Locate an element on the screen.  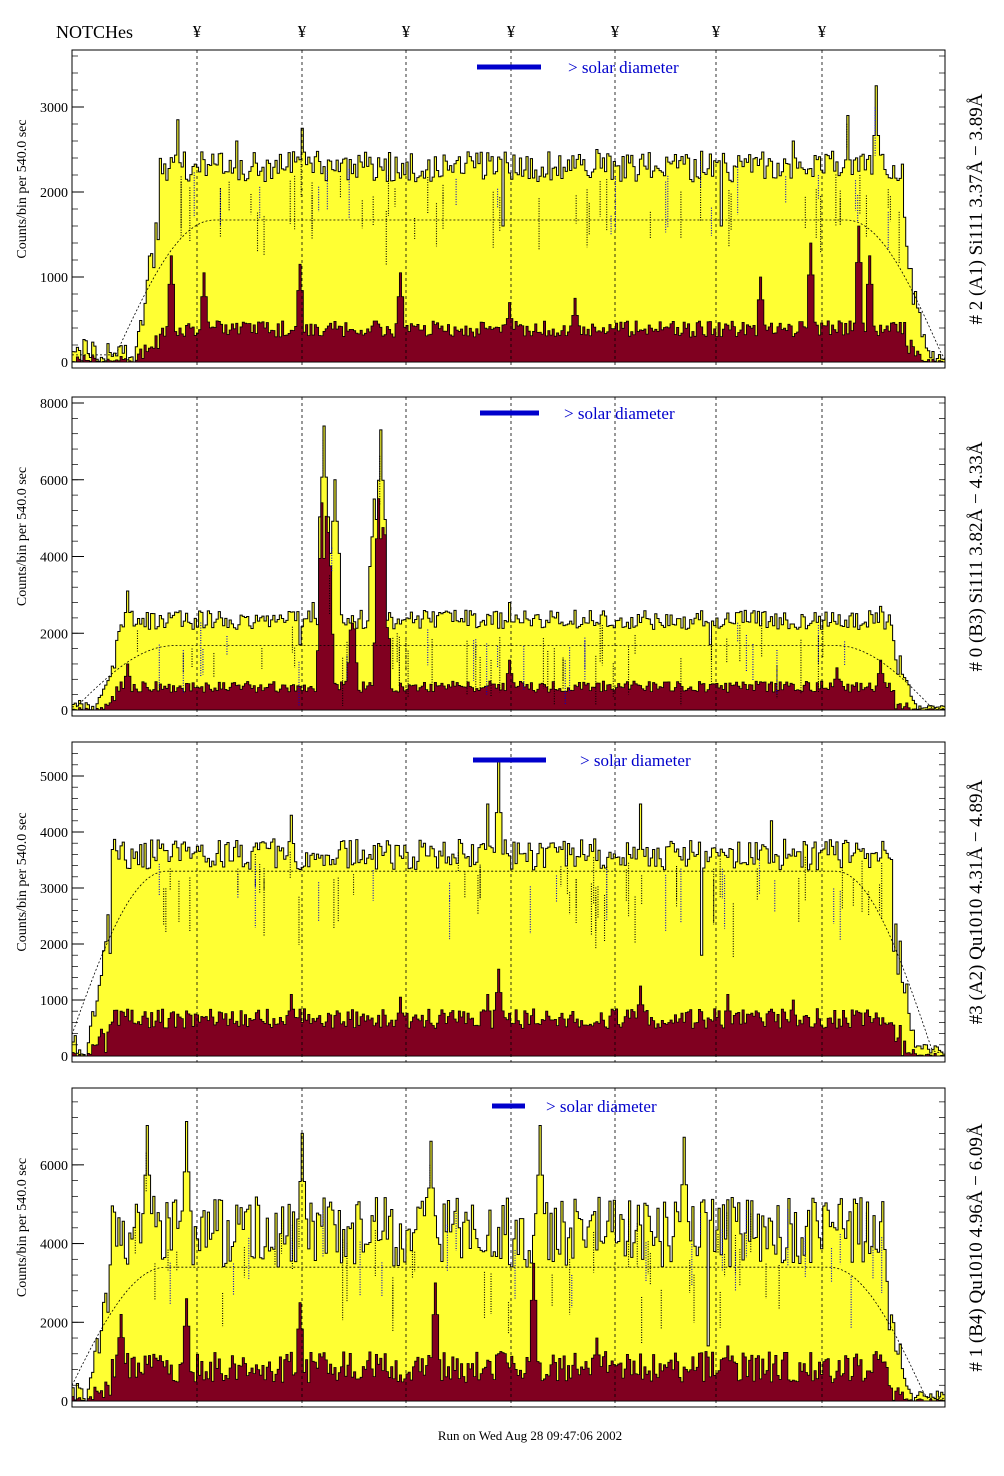
notch-marker-4: ¥ is located at coordinates (511, 31).